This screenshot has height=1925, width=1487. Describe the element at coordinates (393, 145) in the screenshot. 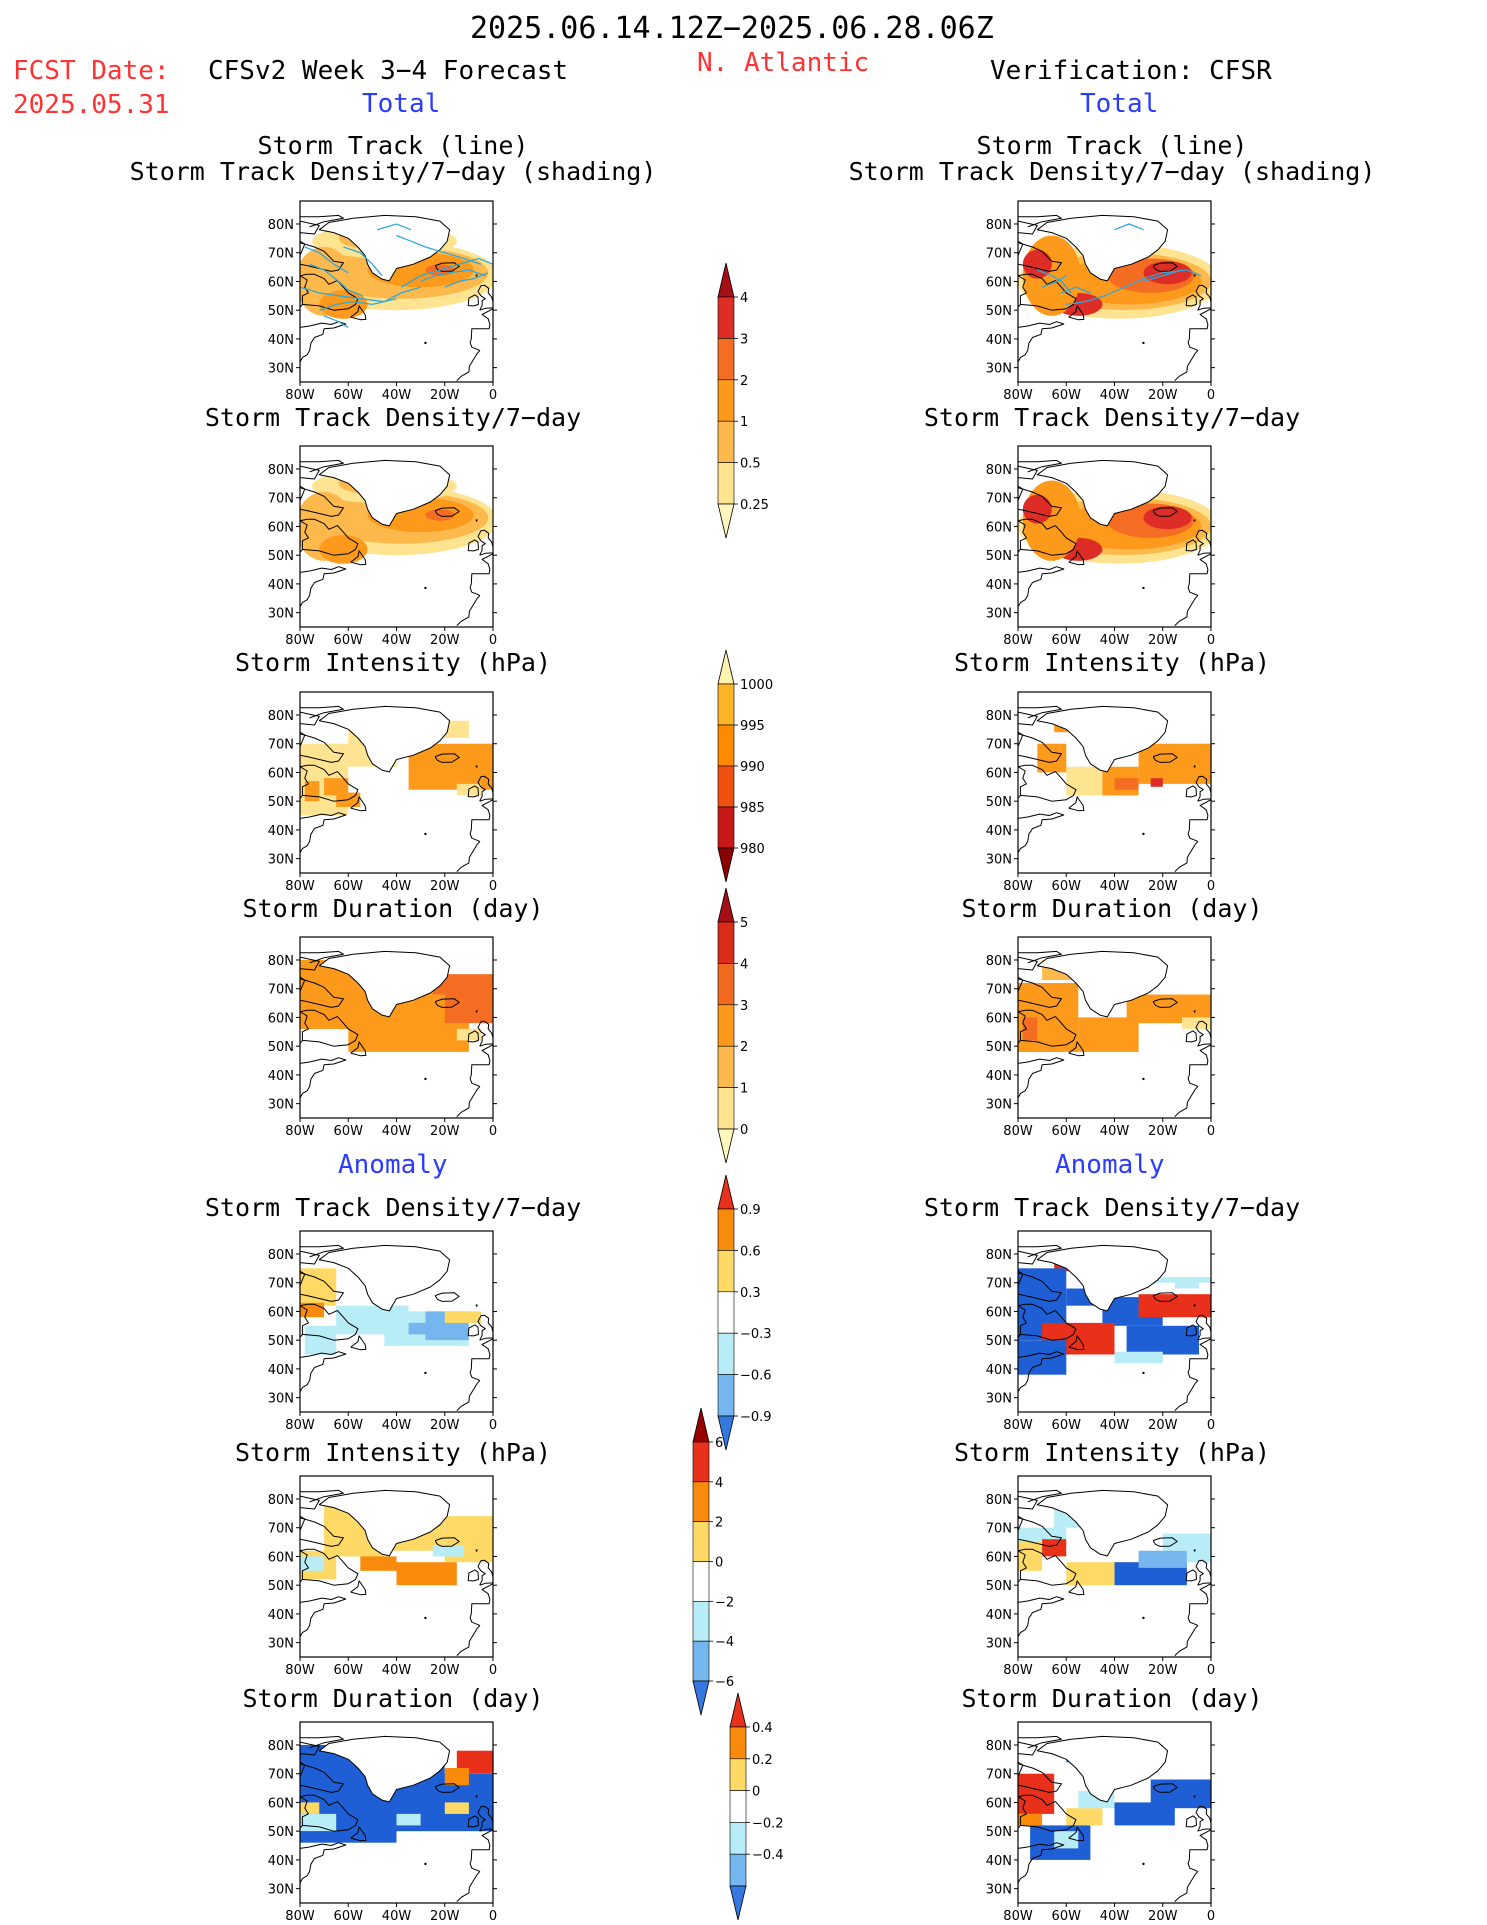

I see `title-track-line-left: Storm Track (line)` at that location.